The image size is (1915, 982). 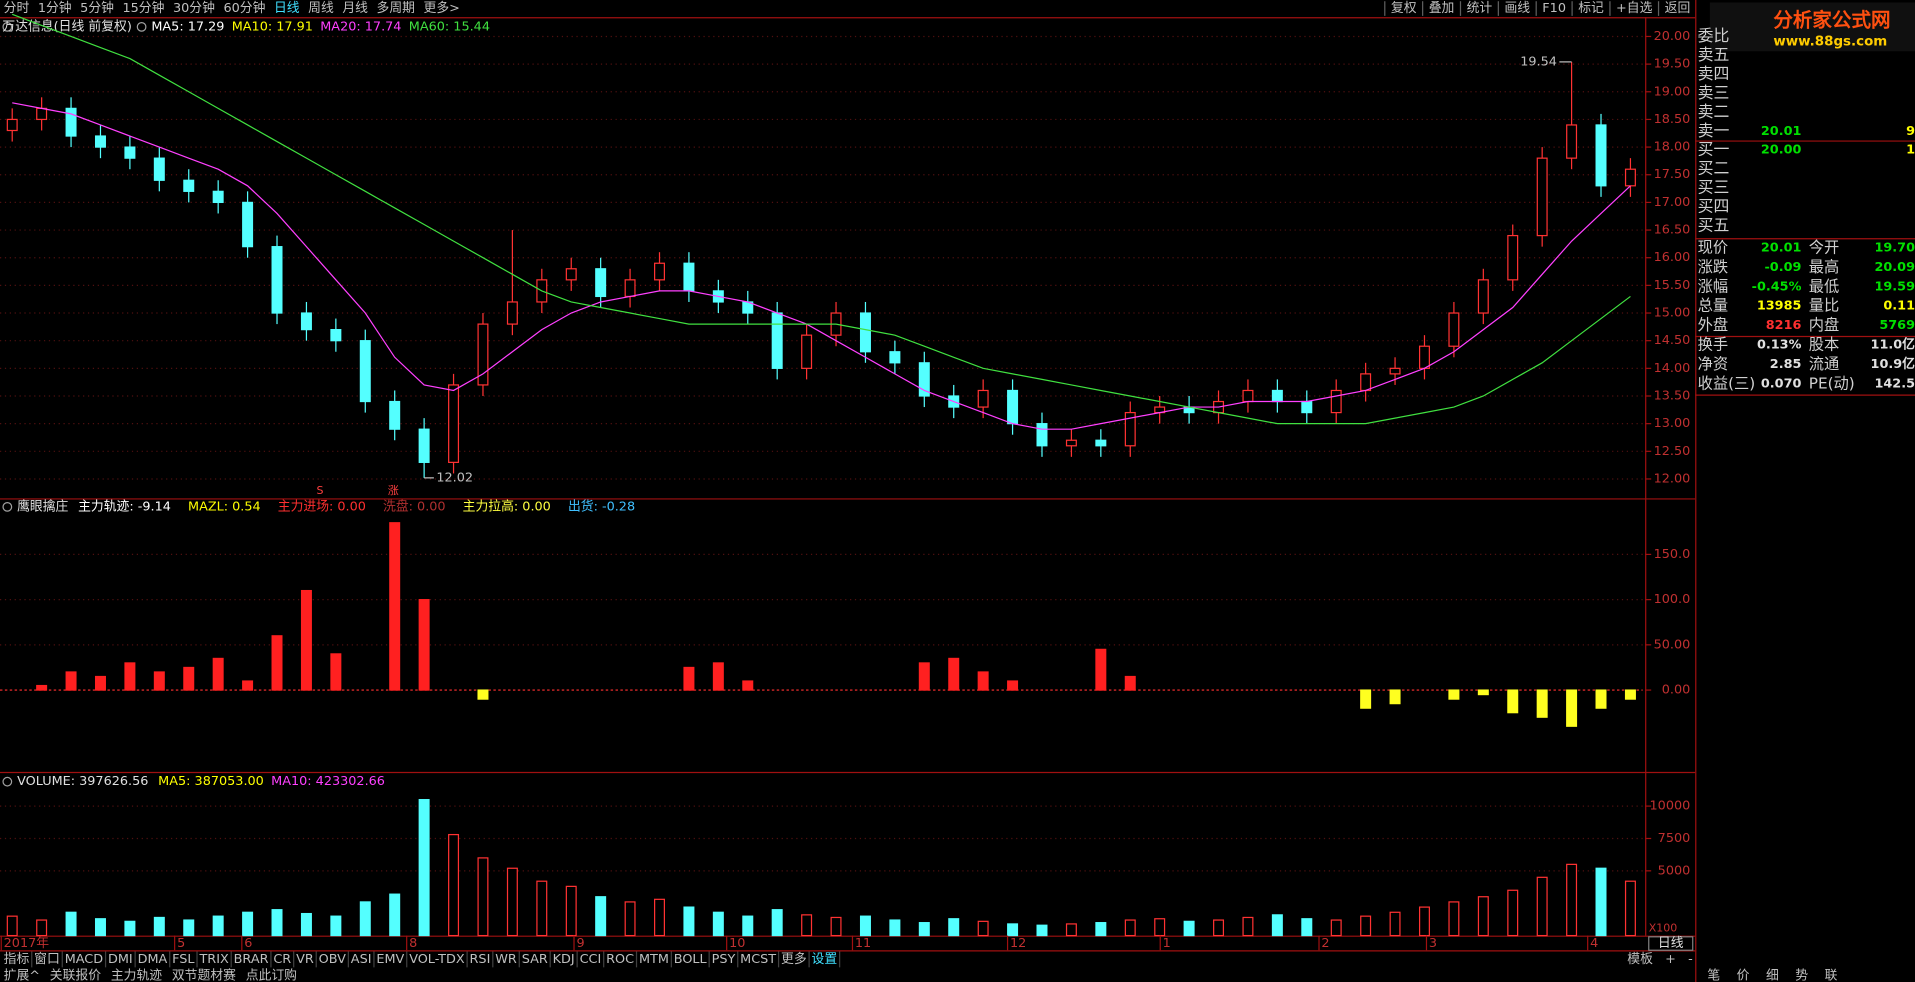 What do you see at coordinates (1554, 8) in the screenshot?
I see `tool-button: F10` at bounding box center [1554, 8].